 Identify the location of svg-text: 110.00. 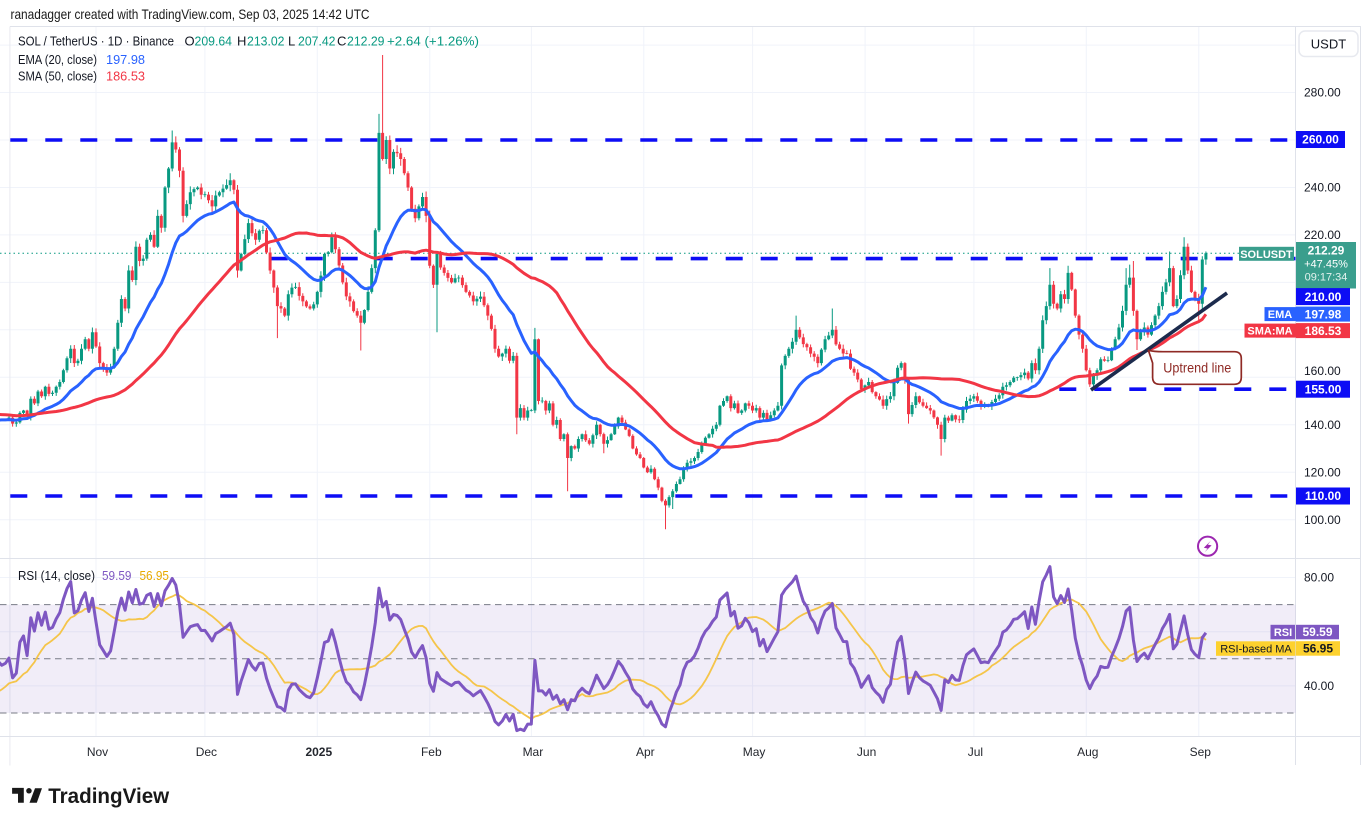
(1323, 496).